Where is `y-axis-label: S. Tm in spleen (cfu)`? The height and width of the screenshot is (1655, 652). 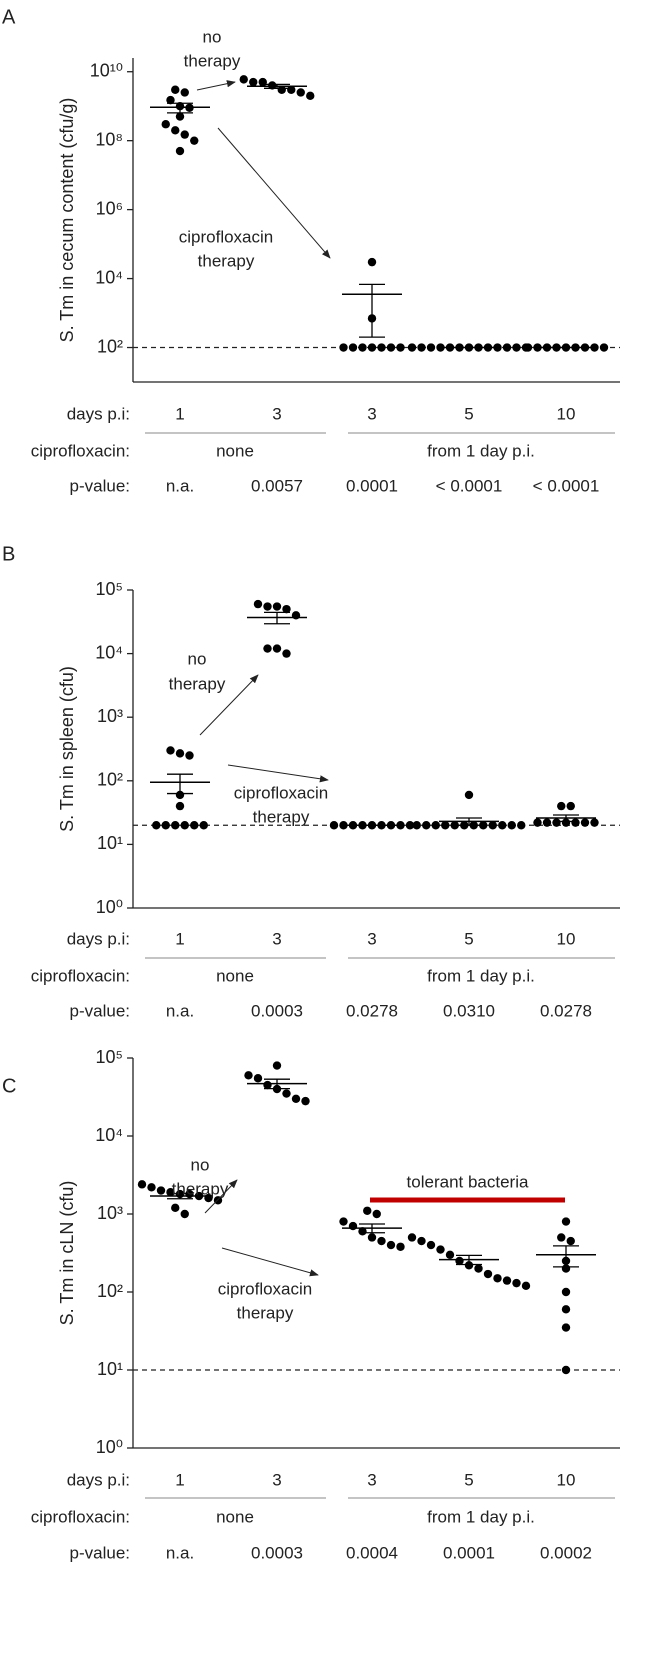 y-axis-label: S. Tm in spleen (cfu) is located at coordinates (67, 749).